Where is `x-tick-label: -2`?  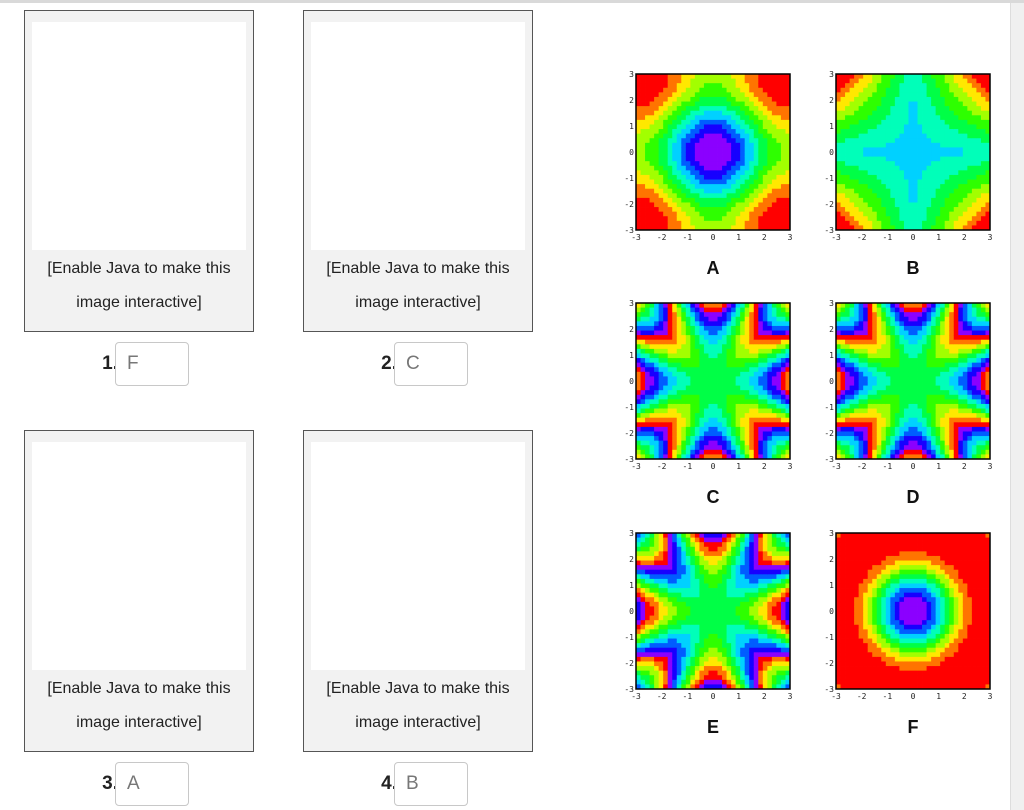 x-tick-label: -2 is located at coordinates (862, 237).